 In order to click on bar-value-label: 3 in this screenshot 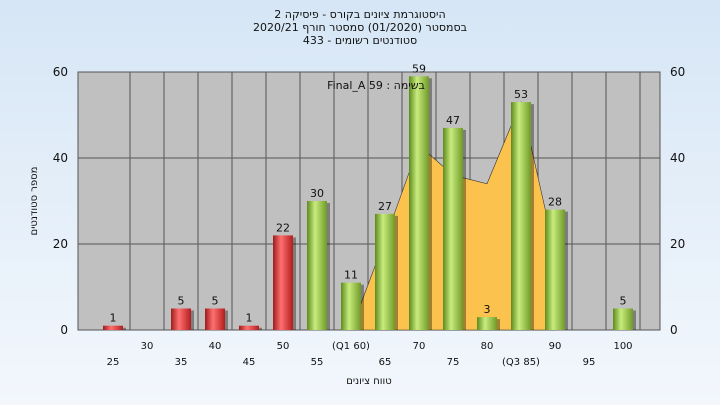, I will do `click(487, 309)`.